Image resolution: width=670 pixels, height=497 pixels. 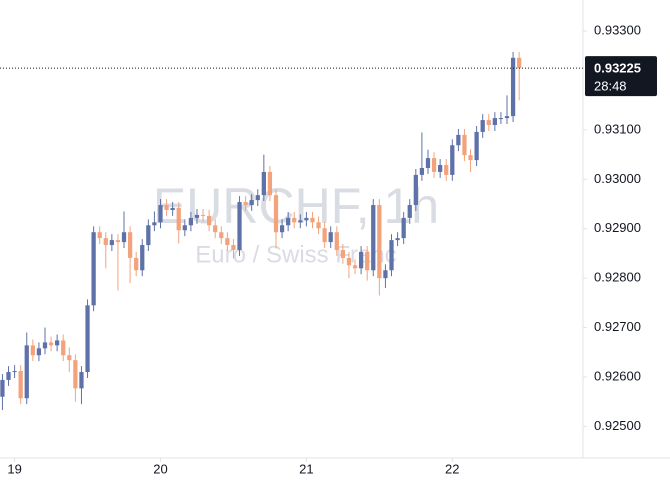 What do you see at coordinates (296, 206) in the screenshot?
I see `watermark: EURCHF, 1h` at bounding box center [296, 206].